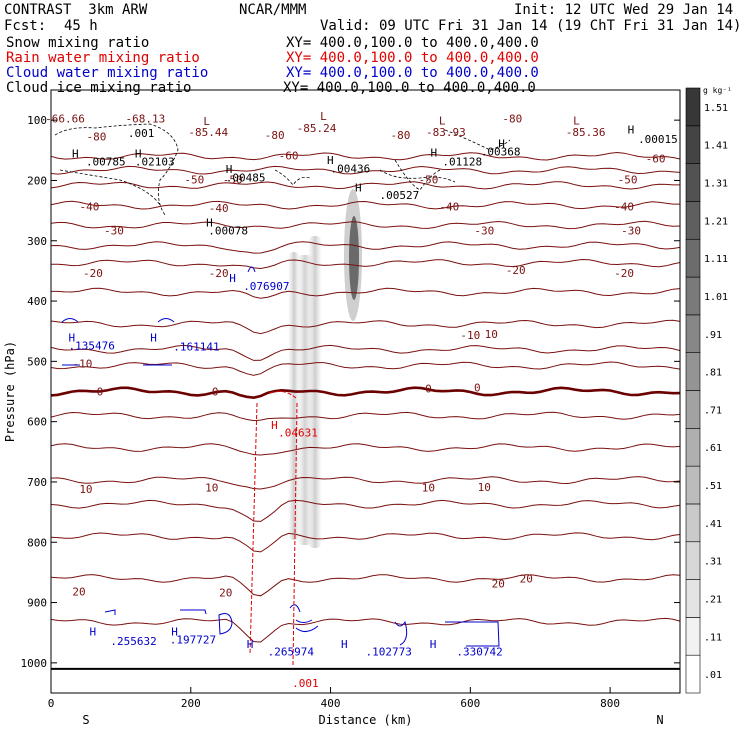 This screenshot has height=740, width=740. What do you see at coordinates (409, 88) in the screenshot?
I see `field-ice-xy: XY= 400.0,100.0 to 400.0,400.0` at bounding box center [409, 88].